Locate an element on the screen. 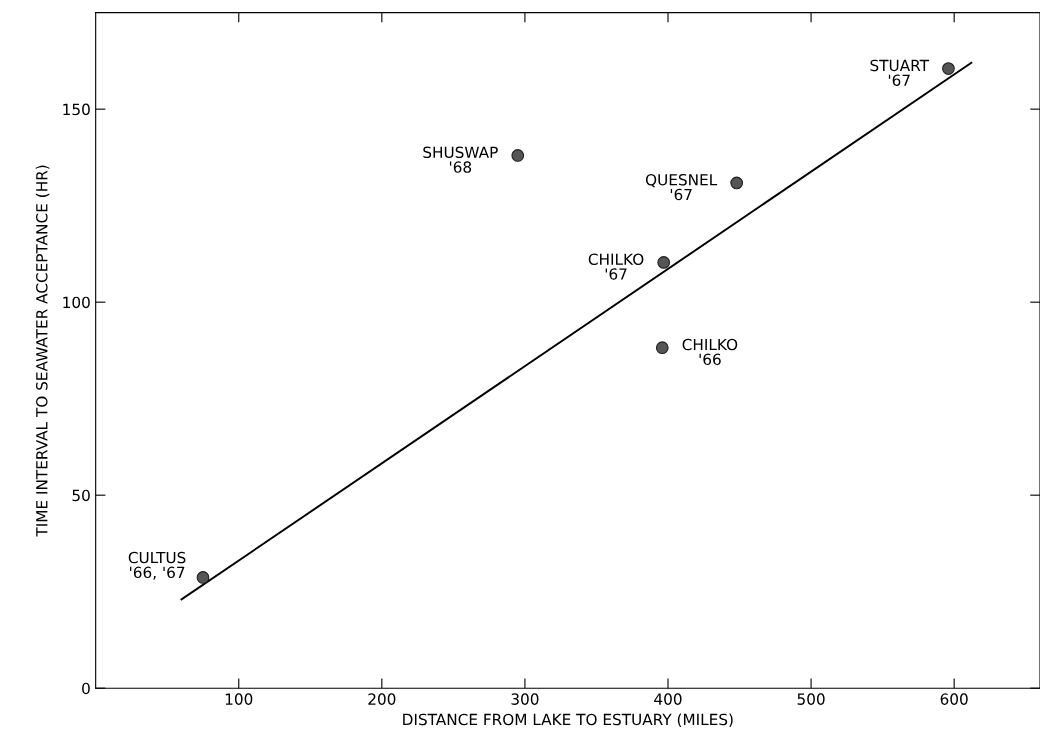 This screenshot has height=744, width=1040. annotation: QUESNEL '67 is located at coordinates (681, 187).